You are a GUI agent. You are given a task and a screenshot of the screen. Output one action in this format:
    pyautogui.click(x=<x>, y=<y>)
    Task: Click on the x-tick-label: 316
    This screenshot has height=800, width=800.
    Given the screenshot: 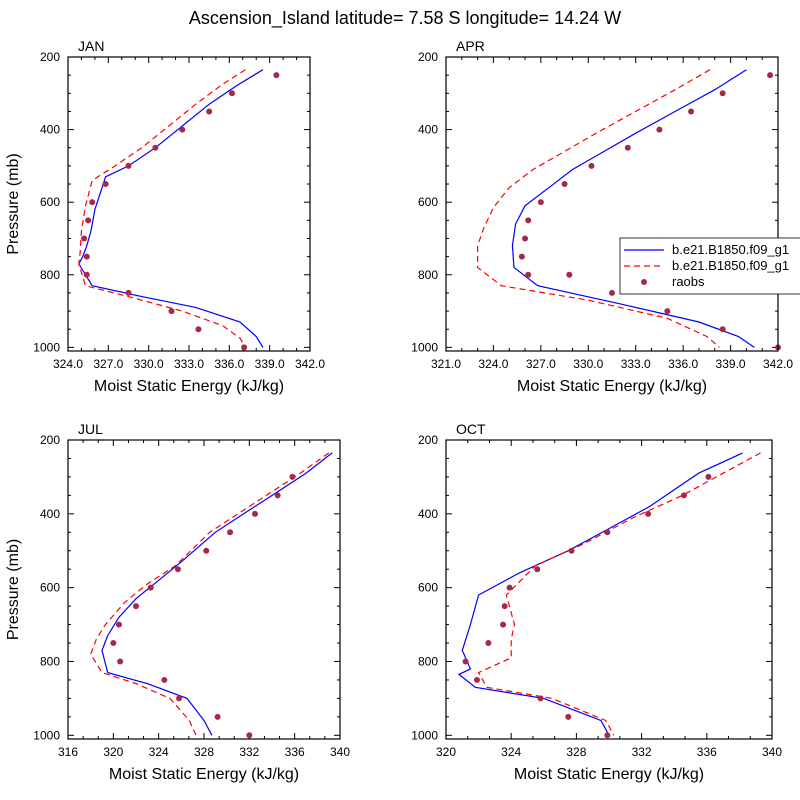 What is the action you would take?
    pyautogui.click(x=68, y=752)
    